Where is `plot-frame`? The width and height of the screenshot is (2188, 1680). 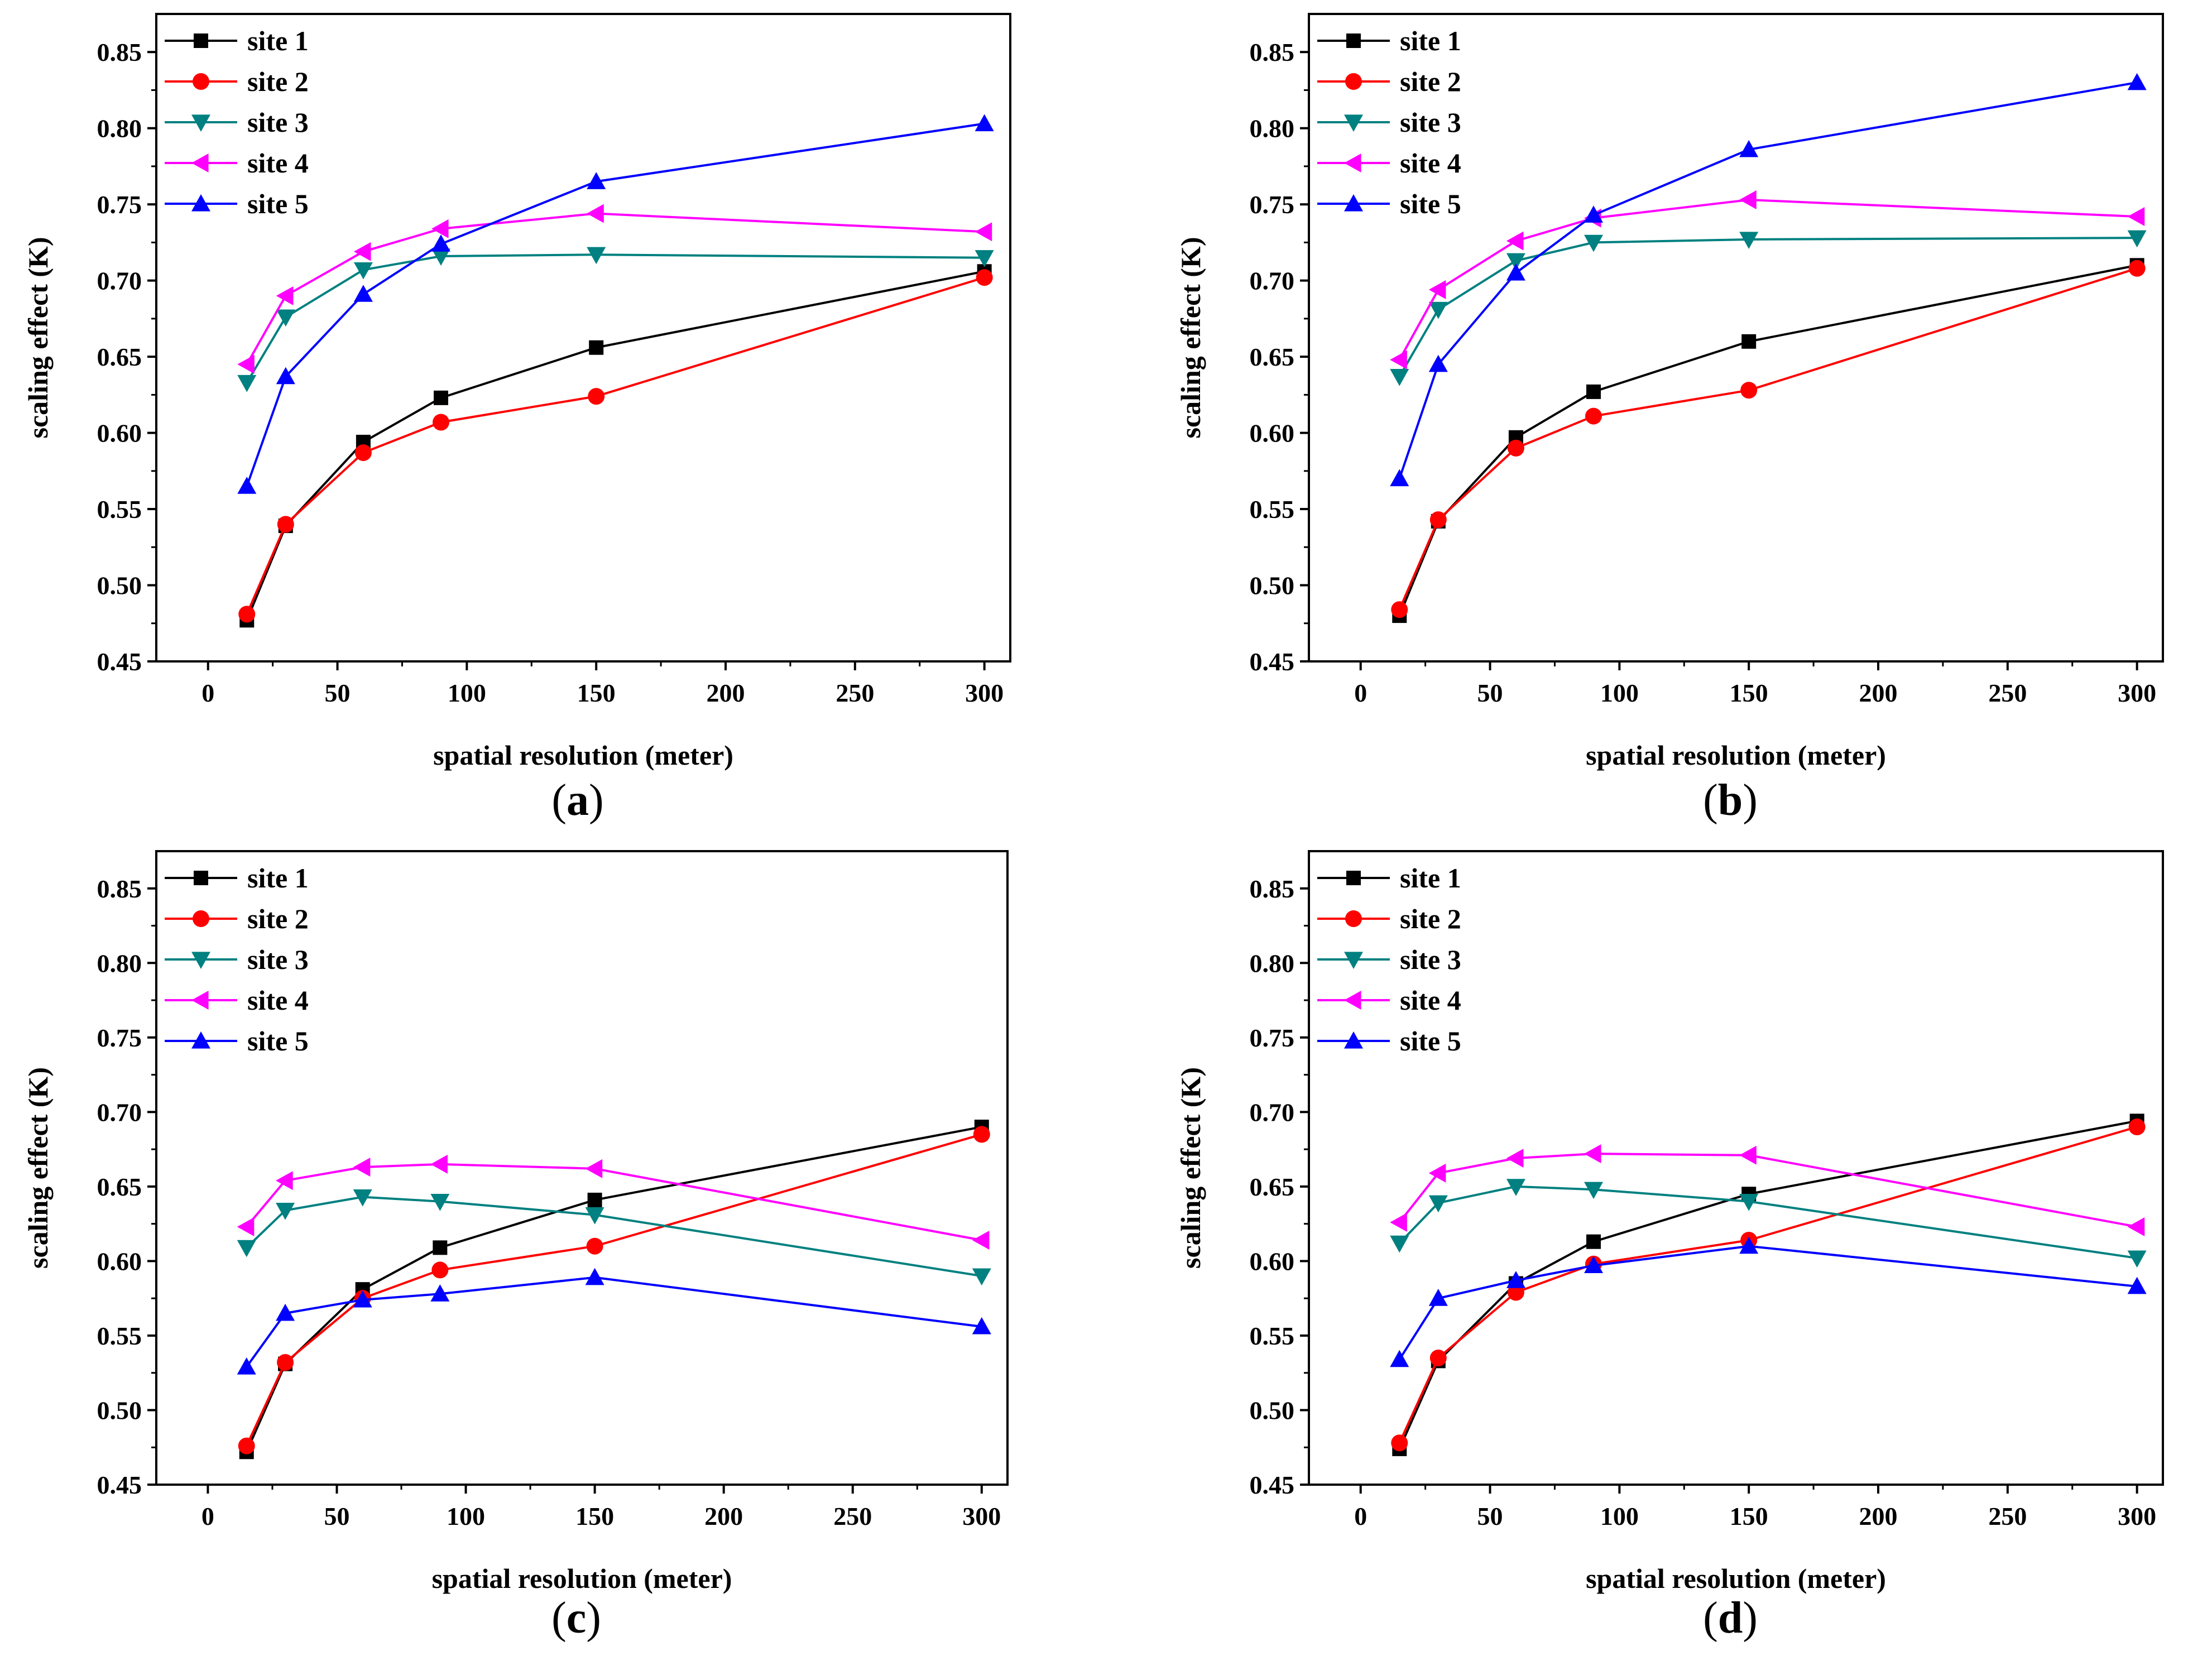 plot-frame is located at coordinates (1736, 1168).